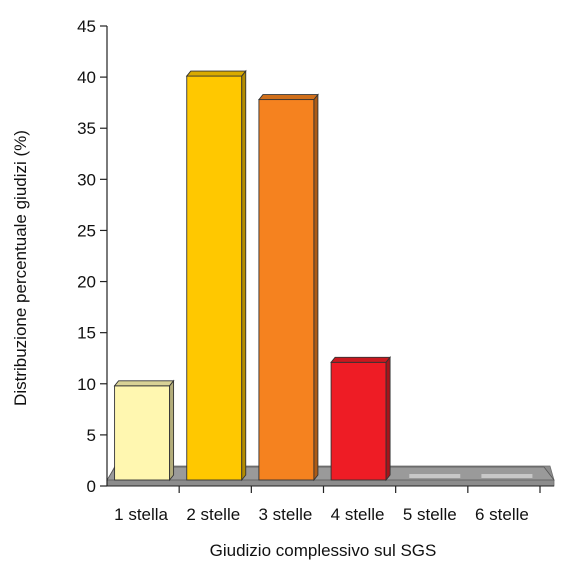 This screenshot has width=567, height=562. What do you see at coordinates (20, 268) in the screenshot?
I see `y-axis-label: Distribuzione percentuale giudizi (%)` at bounding box center [20, 268].